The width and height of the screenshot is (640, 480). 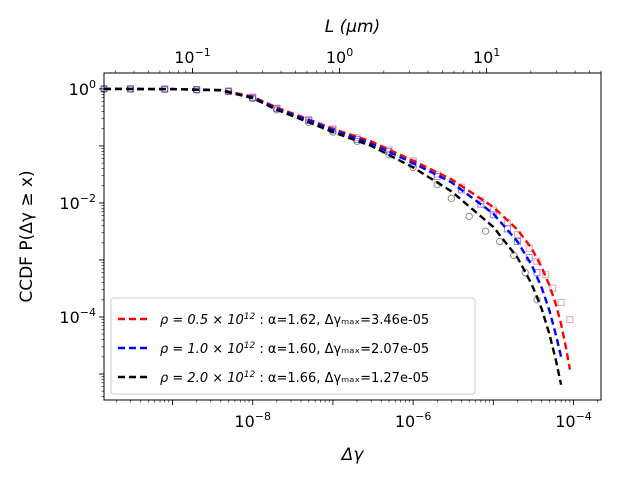 What do you see at coordinates (82, 88) in the screenshot?
I see `y-tick-label: 10⁰` at bounding box center [82, 88].